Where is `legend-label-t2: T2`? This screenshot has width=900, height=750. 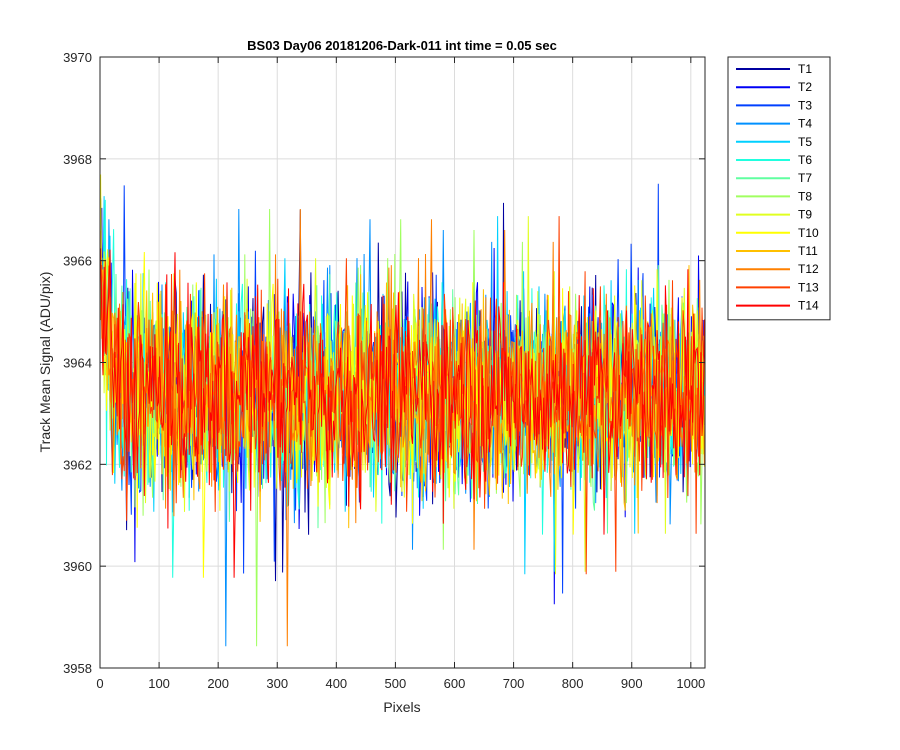 legend-label-t2: T2 is located at coordinates (805, 87).